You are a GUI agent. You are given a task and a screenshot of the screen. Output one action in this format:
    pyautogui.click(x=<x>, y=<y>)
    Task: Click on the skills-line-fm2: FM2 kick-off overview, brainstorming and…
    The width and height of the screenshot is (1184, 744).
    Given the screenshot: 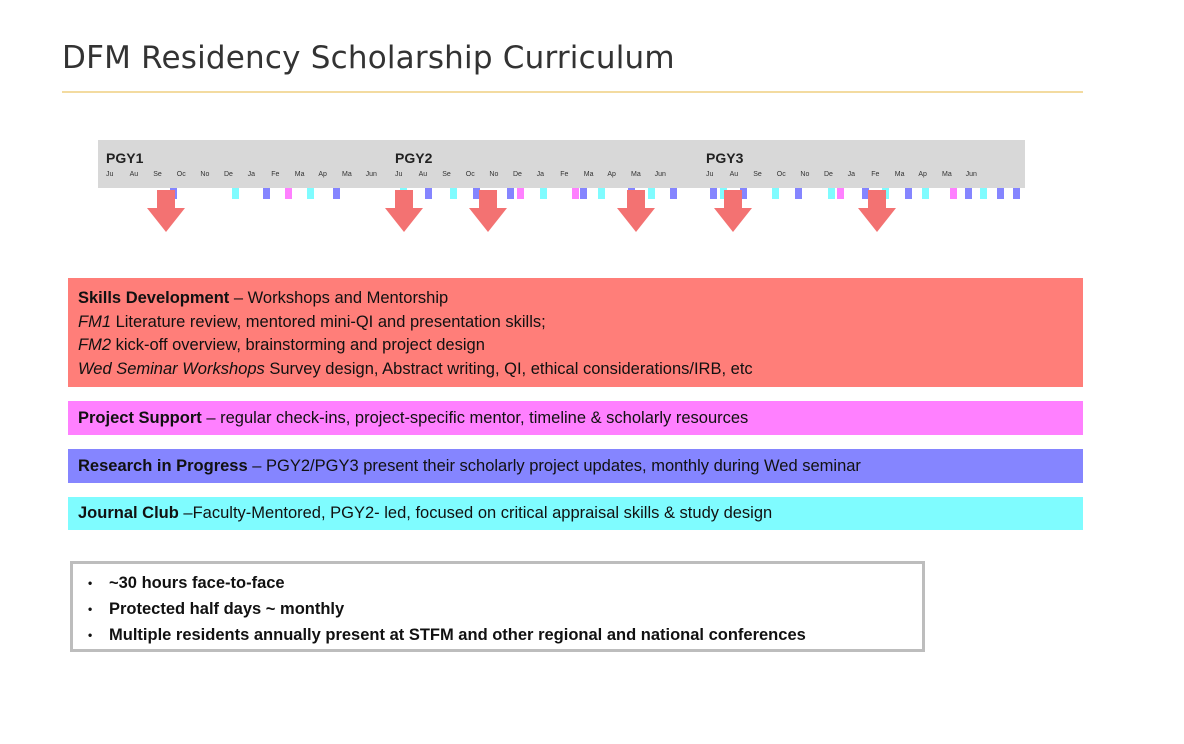 What is the action you would take?
    pyautogui.click(x=580, y=346)
    